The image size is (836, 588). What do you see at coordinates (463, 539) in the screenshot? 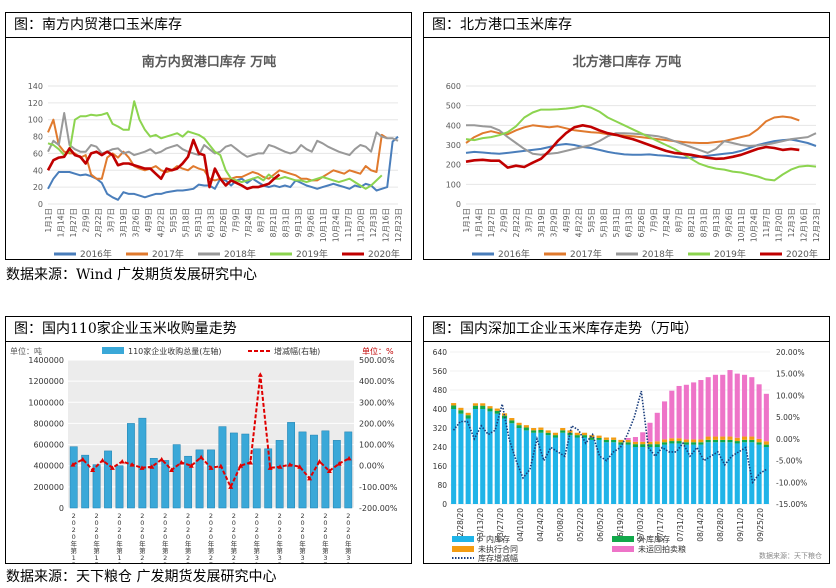
I see `legend-swatch` at bounding box center [463, 539].